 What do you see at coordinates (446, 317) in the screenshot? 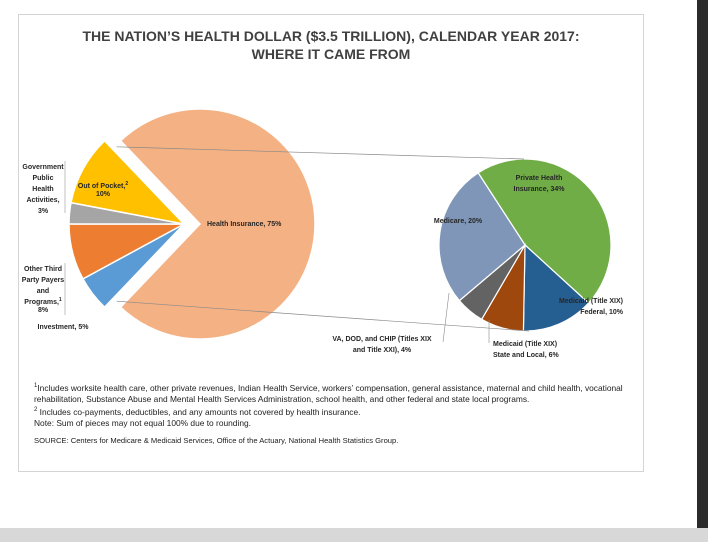
I see `leader-line-va-dod-chip` at bounding box center [446, 317].